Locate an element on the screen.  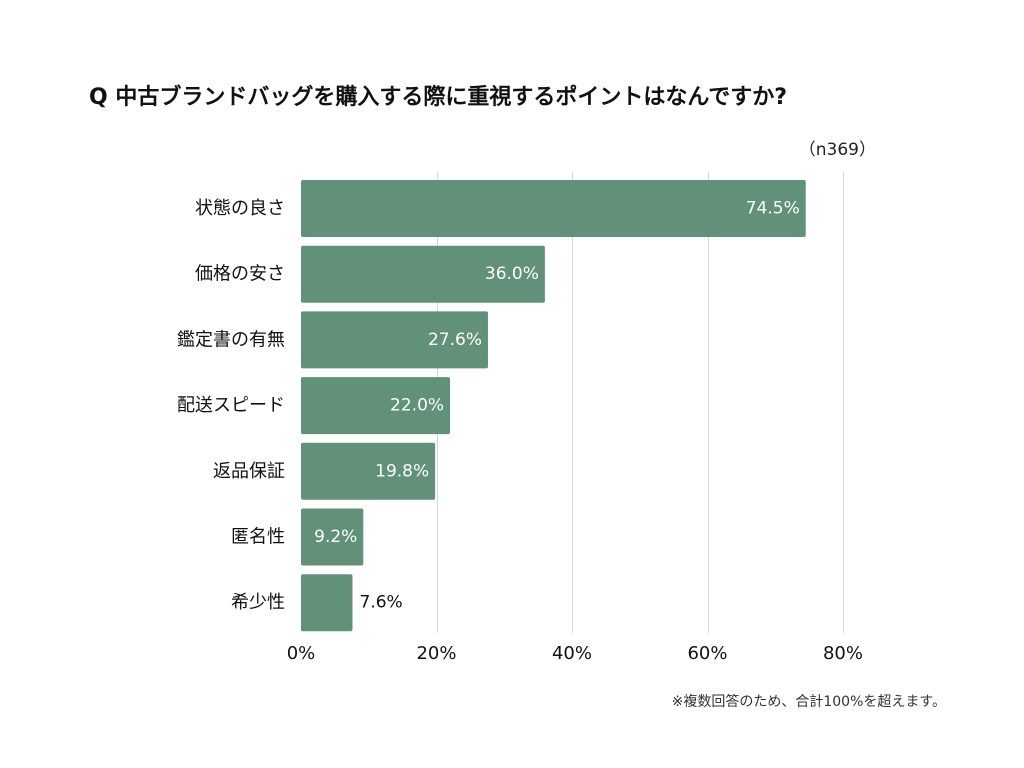
value-label: 74.5% is located at coordinates (773, 209).